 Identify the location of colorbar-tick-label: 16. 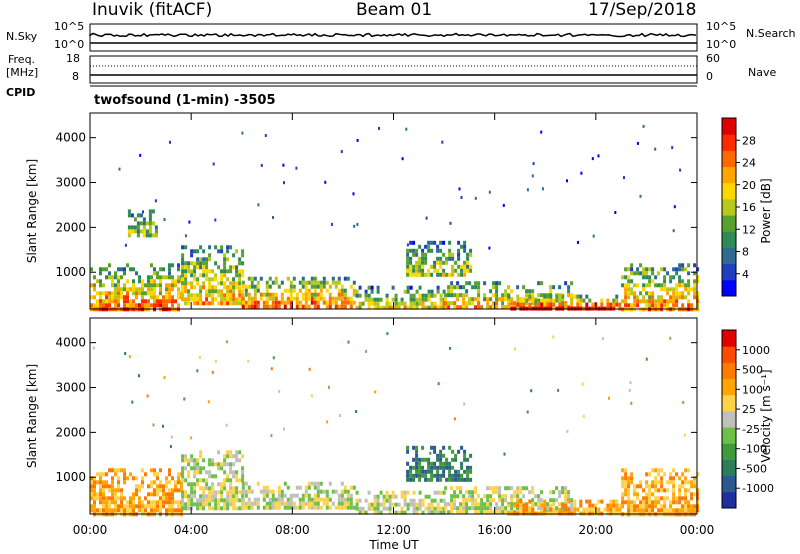
(749, 207).